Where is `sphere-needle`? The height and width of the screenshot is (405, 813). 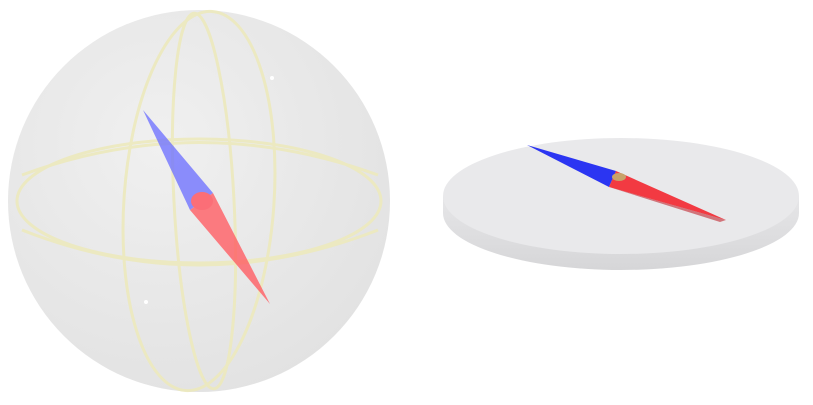 sphere-needle is located at coordinates (206, 207).